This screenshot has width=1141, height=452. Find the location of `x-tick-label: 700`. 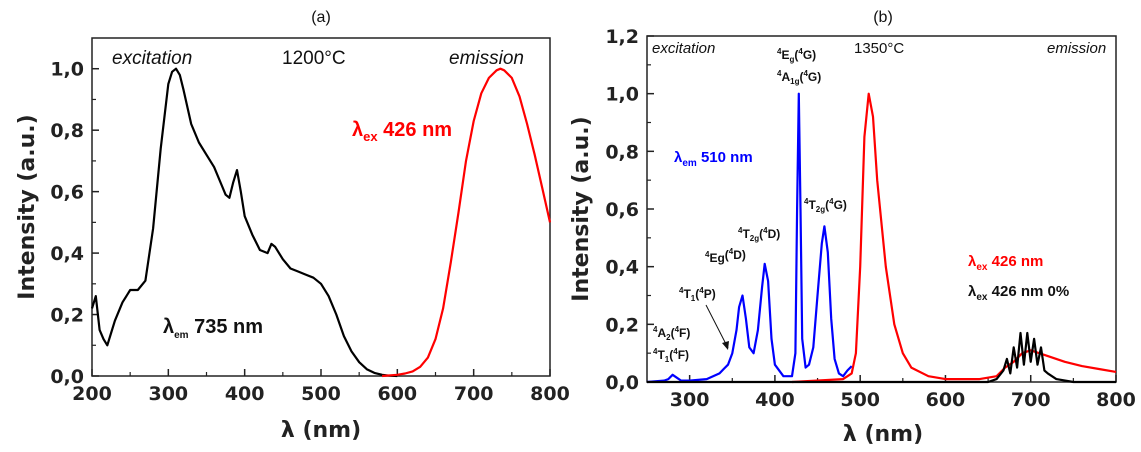

x-tick-label: 700 is located at coordinates (474, 394).